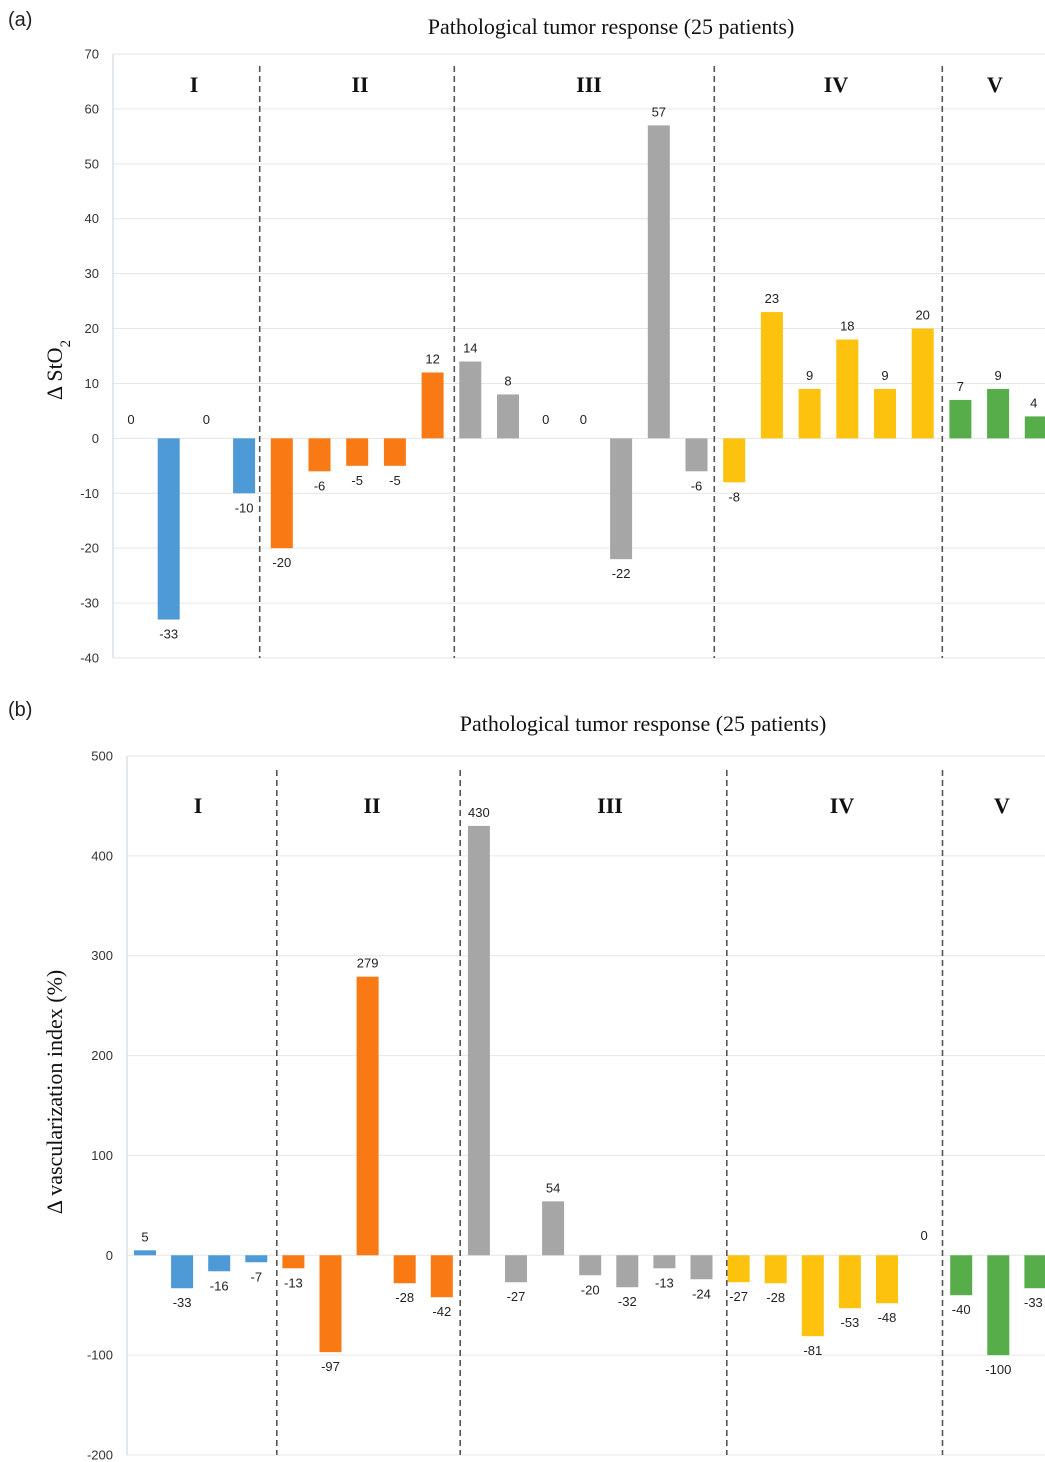 The height and width of the screenshot is (1462, 1045). Describe the element at coordinates (470, 347) in the screenshot. I see `panel-a-data-label: 14` at that location.